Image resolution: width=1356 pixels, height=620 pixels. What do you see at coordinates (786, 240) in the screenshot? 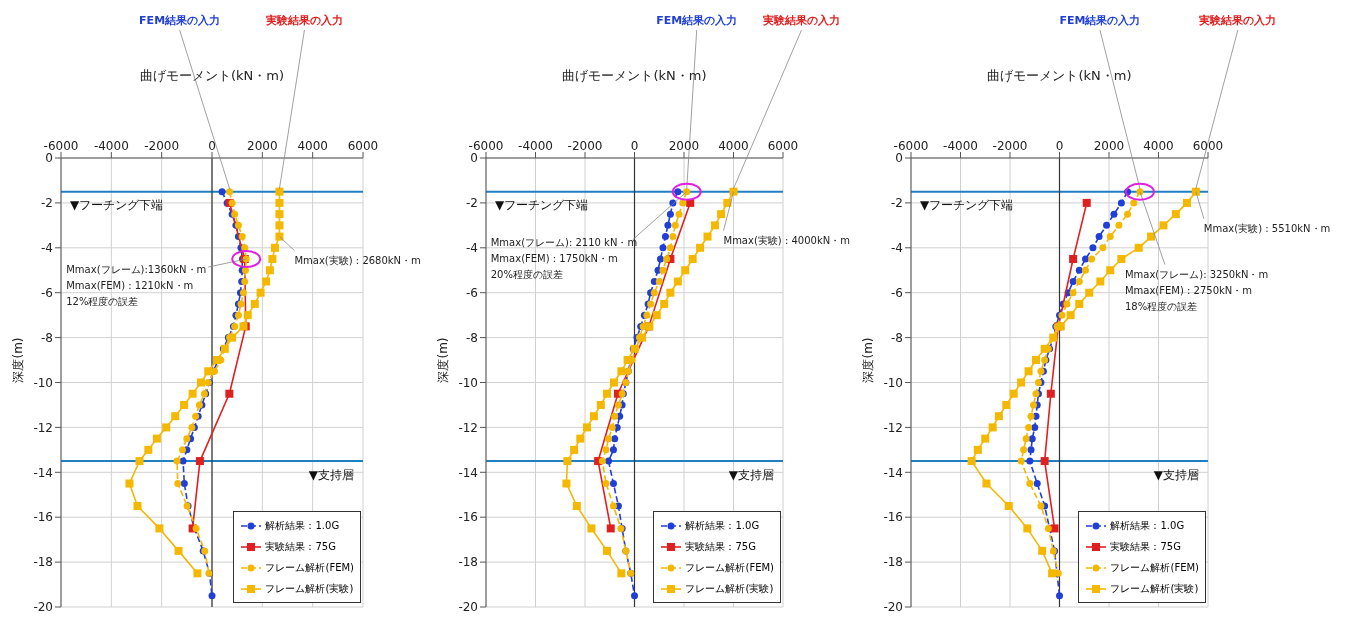
I see `annotation: Mmax(実験) : 4000kN・m` at bounding box center [786, 240].